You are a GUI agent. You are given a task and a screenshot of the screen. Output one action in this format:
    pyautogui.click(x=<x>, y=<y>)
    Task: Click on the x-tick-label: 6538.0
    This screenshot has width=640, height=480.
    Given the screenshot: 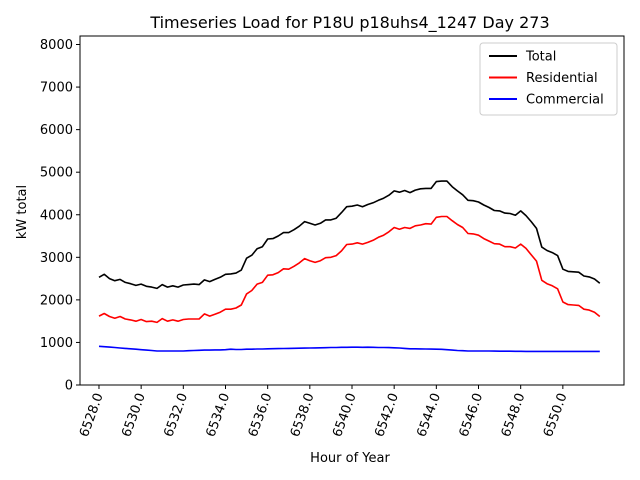 What is the action you would take?
    pyautogui.click(x=303, y=415)
    